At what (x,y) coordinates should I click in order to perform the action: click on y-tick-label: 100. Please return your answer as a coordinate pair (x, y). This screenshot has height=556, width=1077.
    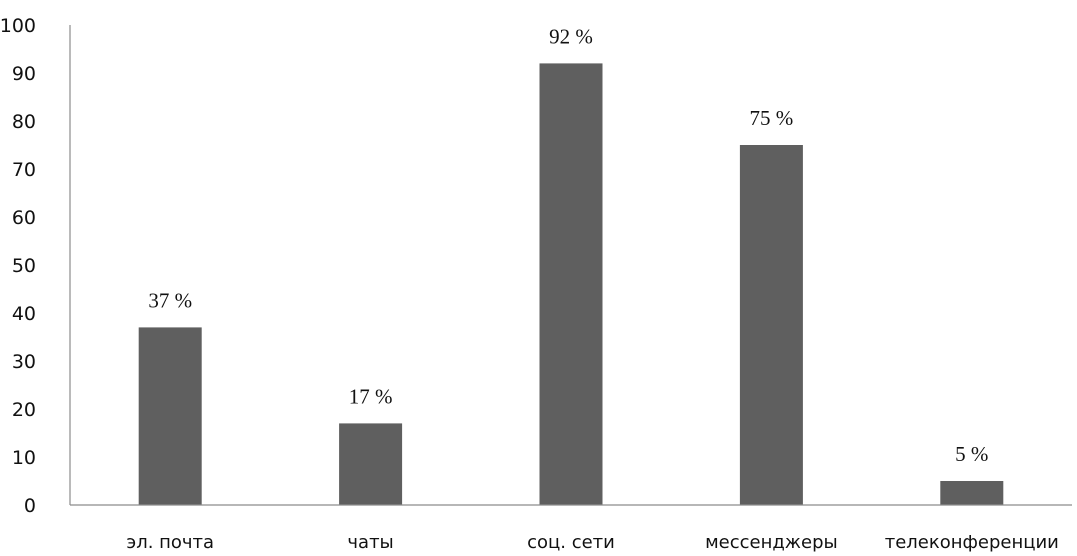
    Looking at the image, I should click on (18, 26).